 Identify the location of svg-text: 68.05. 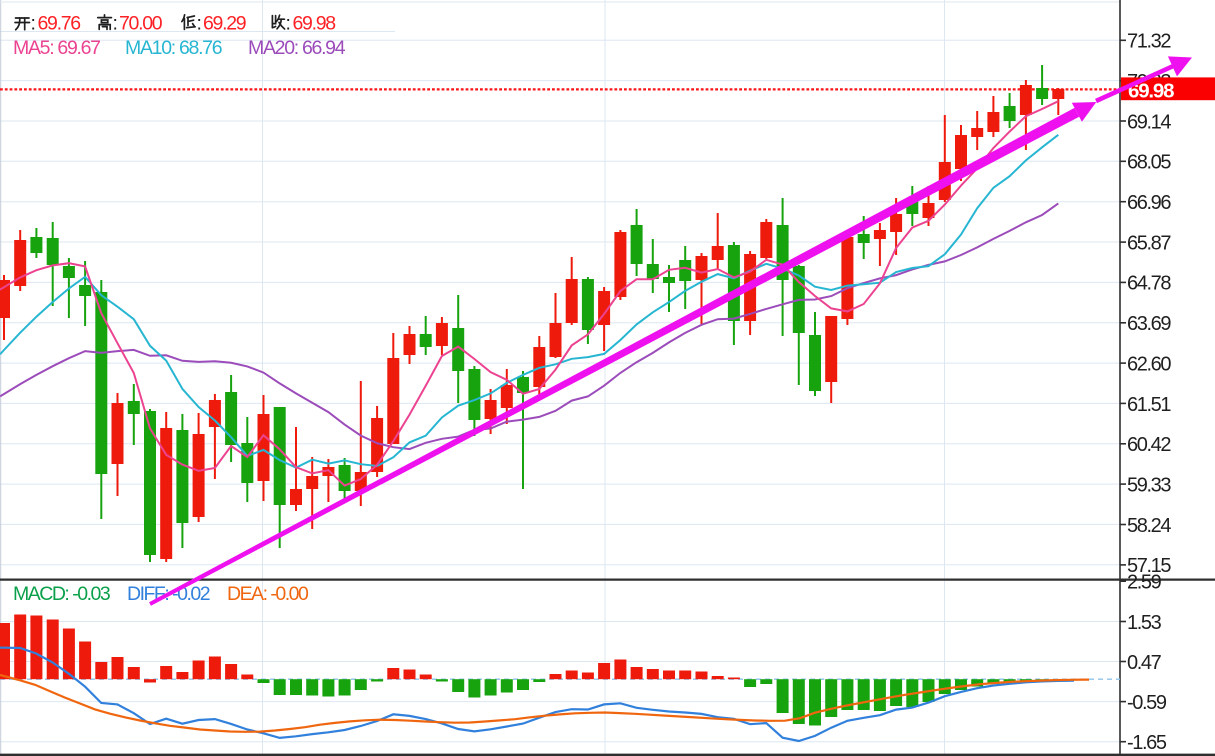
(1149, 163).